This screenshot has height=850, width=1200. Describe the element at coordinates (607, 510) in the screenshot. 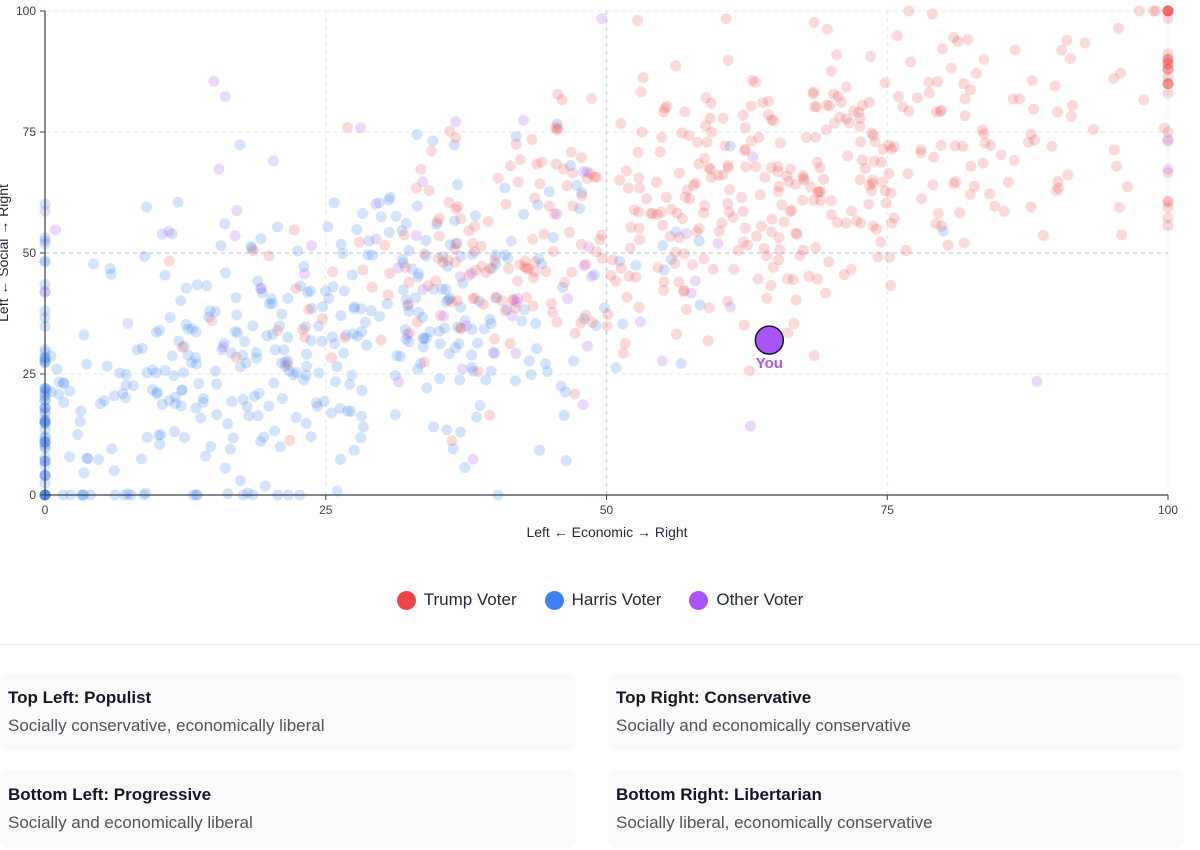

I see `x-tick-label: 50` at that location.